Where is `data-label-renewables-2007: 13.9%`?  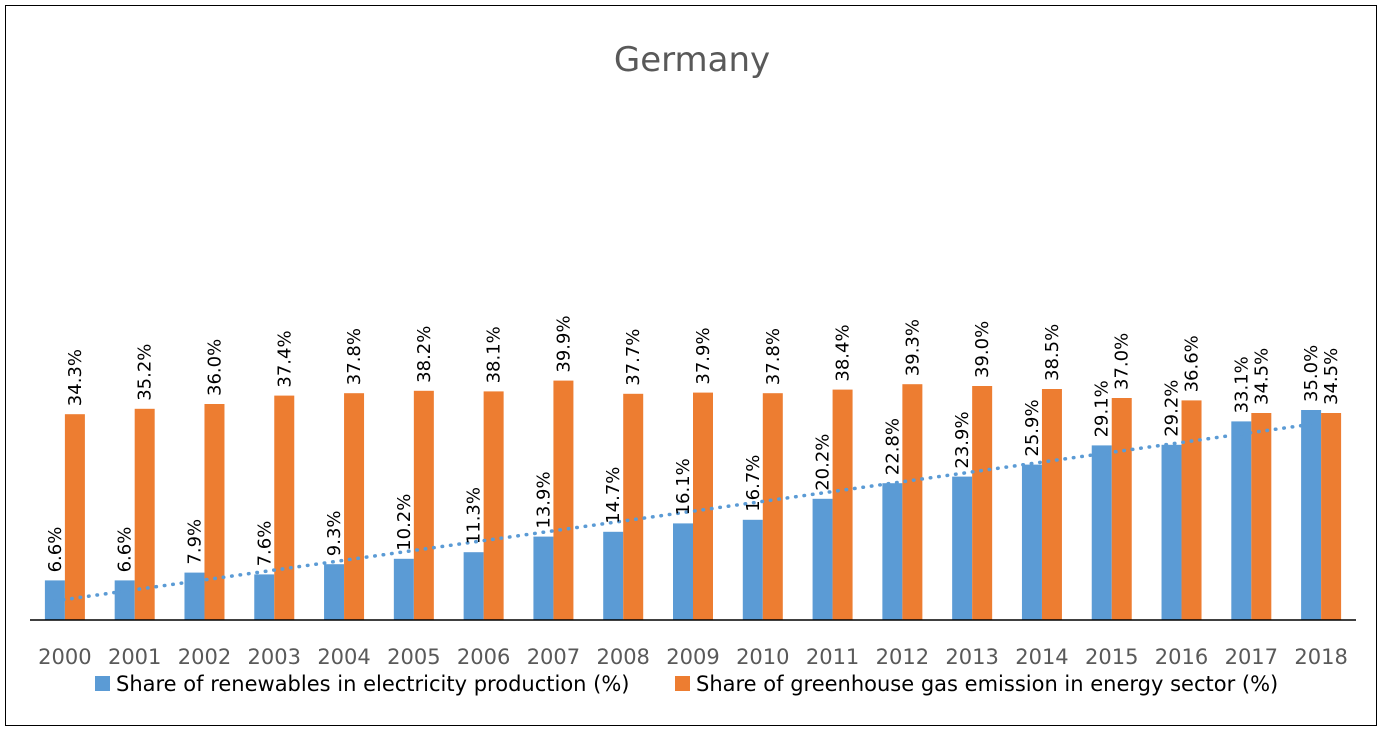 data-label-renewables-2007: 13.9% is located at coordinates (543, 499).